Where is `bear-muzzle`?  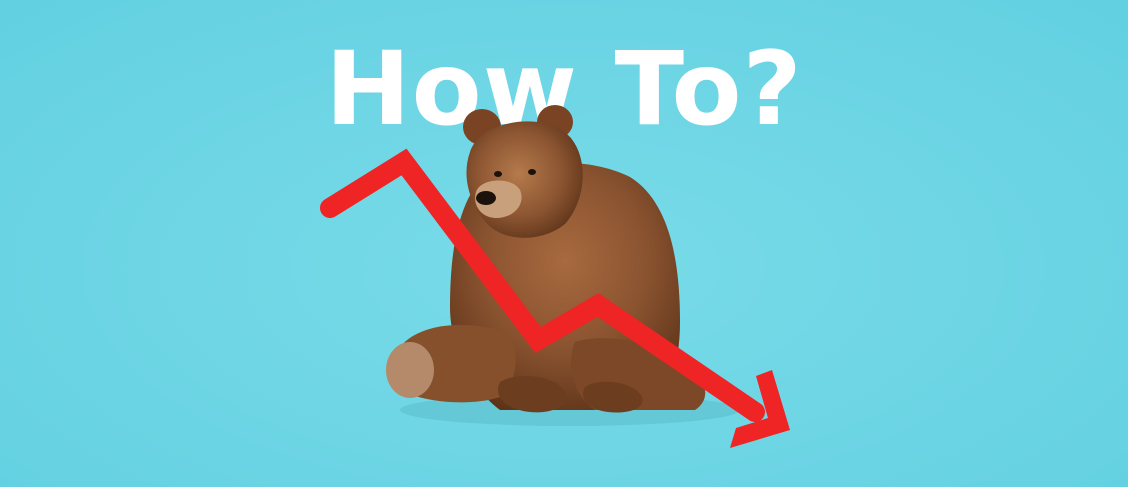
bear-muzzle is located at coordinates (498, 199).